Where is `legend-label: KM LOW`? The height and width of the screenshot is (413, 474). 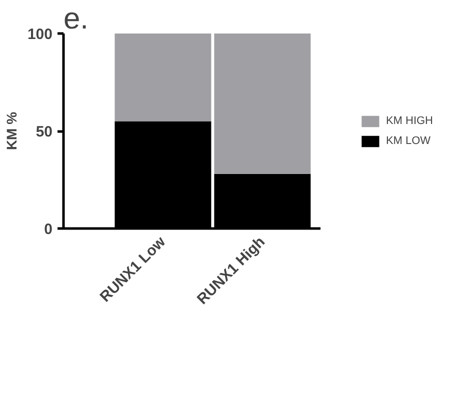
legend-label: KM LOW is located at coordinates (408, 140).